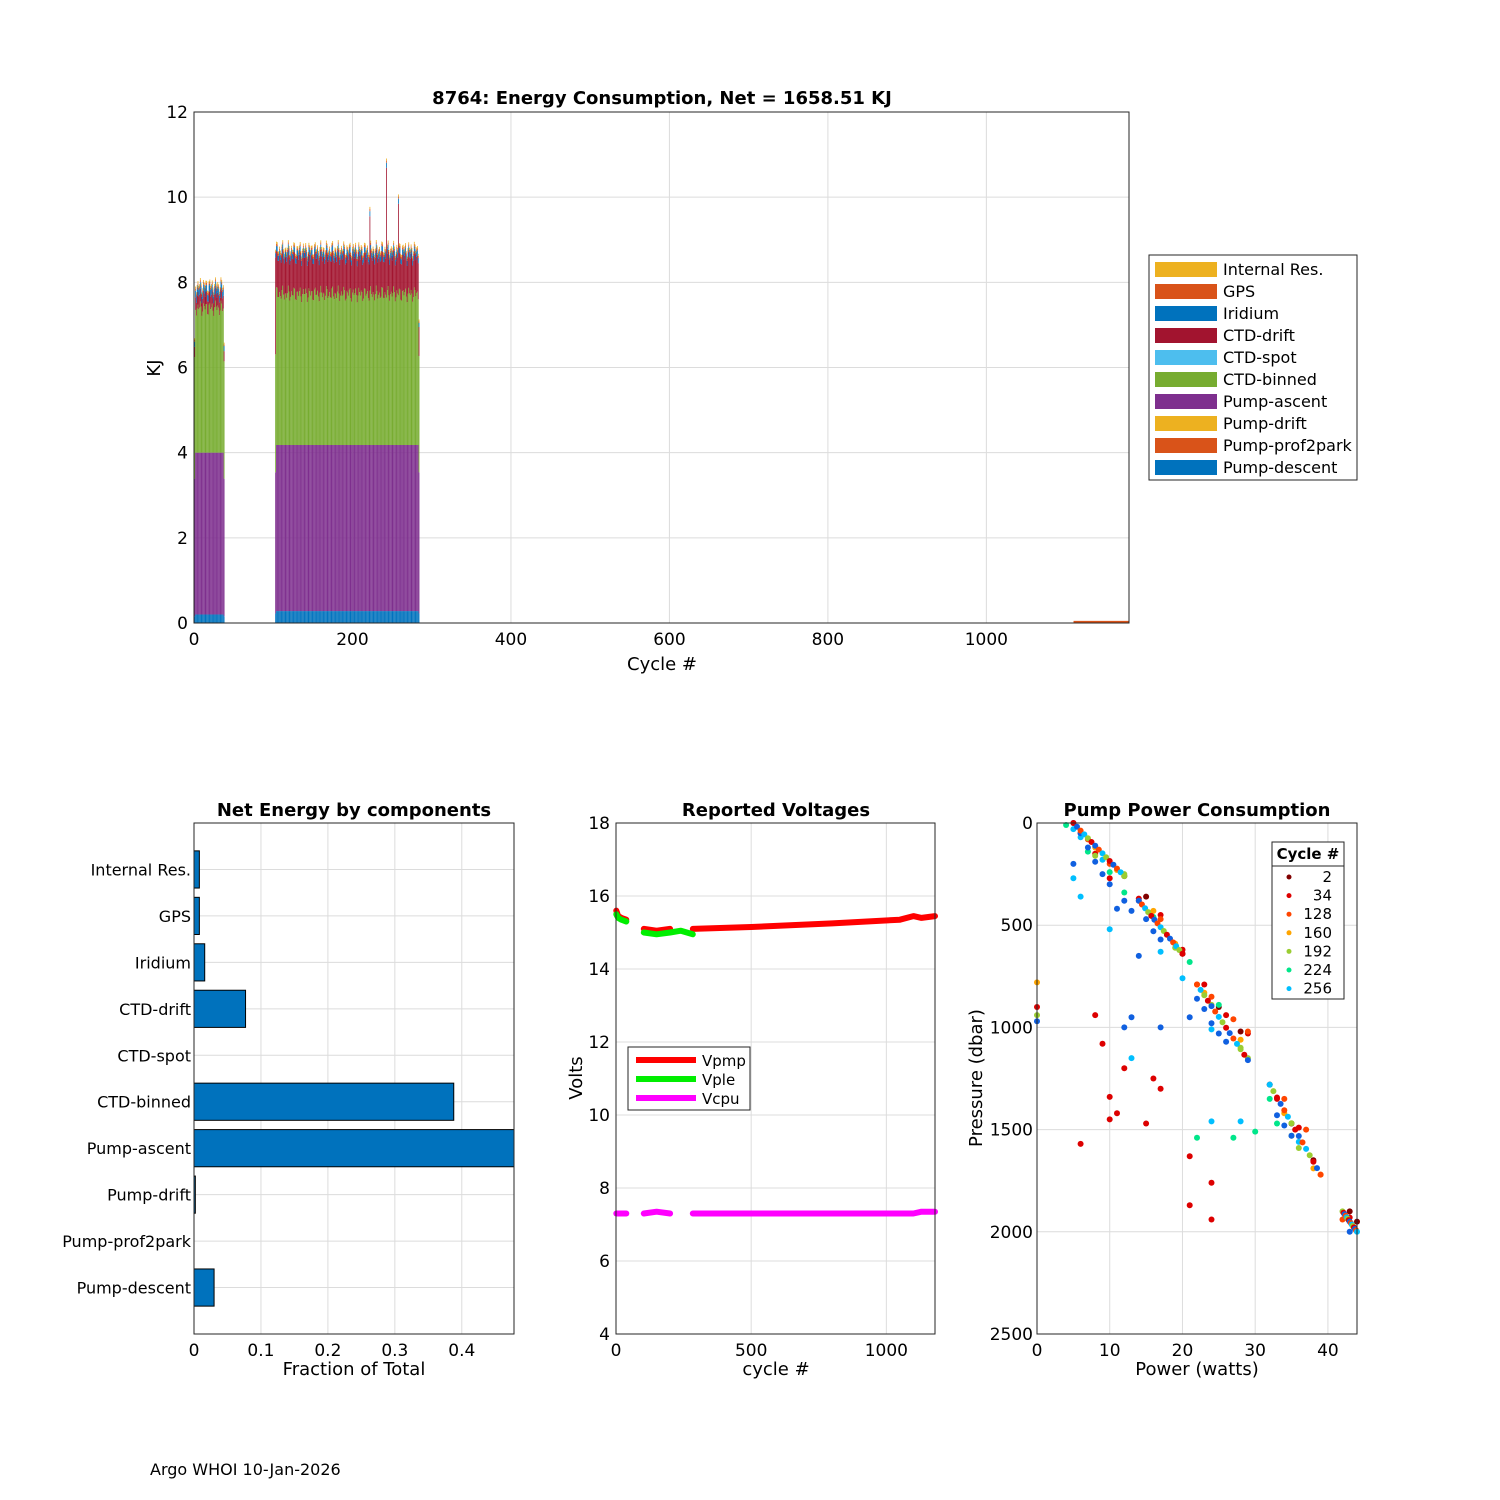 This screenshot has width=1500, height=1500. What do you see at coordinates (163, 962) in the screenshot?
I see `components-category-label: Iridium` at bounding box center [163, 962].